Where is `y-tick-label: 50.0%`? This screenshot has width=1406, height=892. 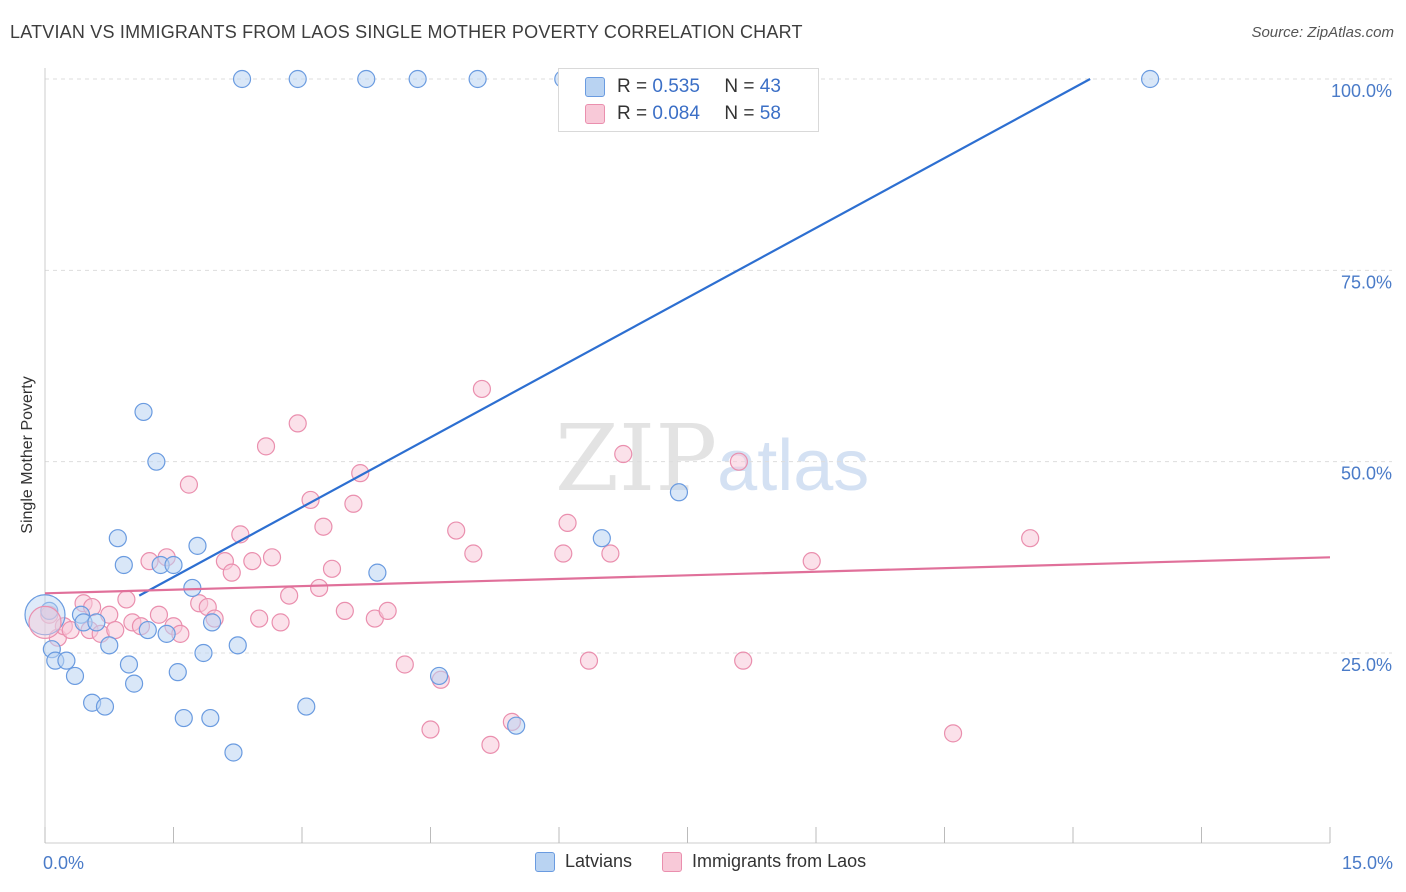
y-tick-label: 50.0% is located at coordinates (1366, 474).